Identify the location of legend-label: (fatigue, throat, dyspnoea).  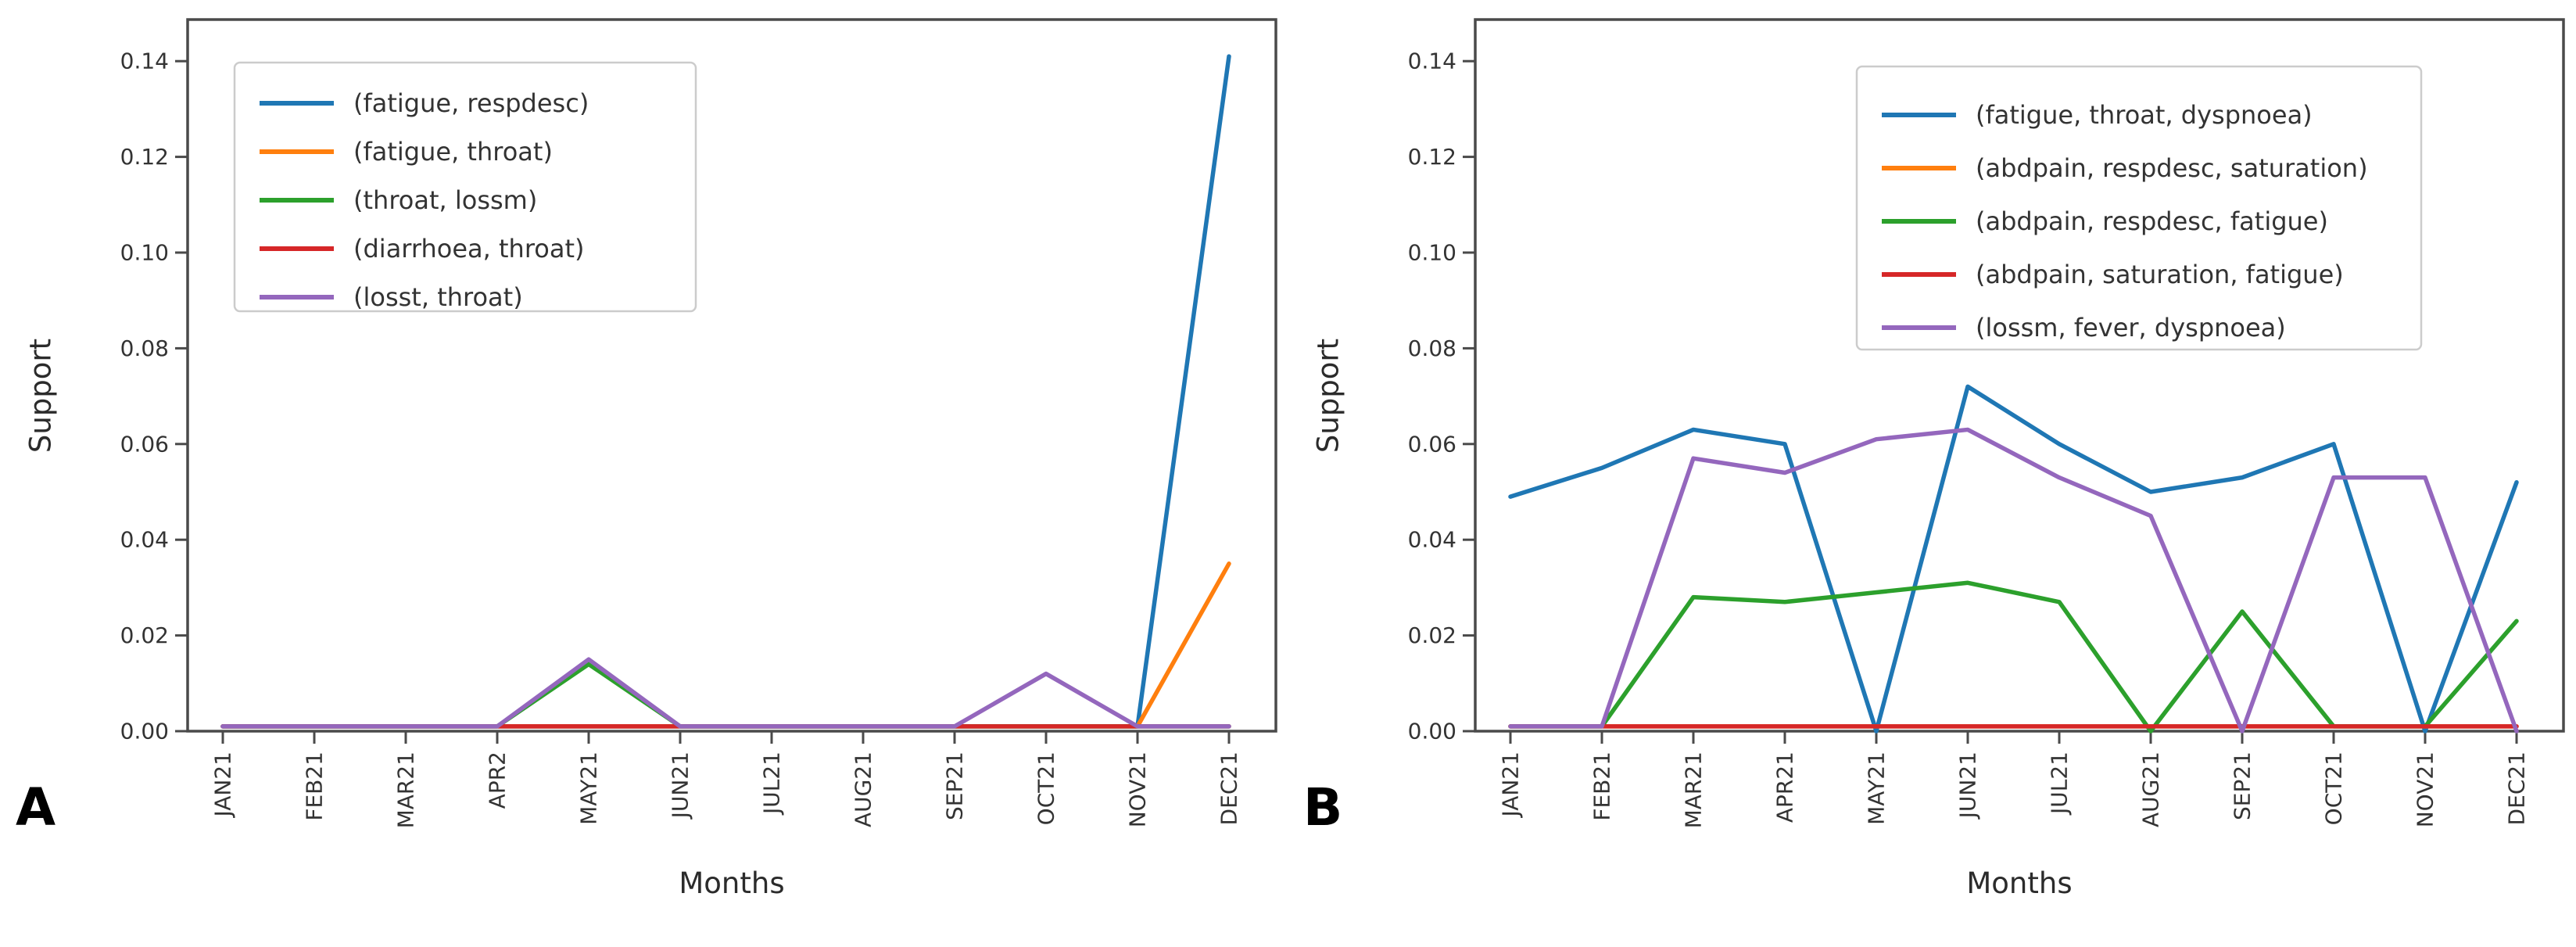
(2144, 115).